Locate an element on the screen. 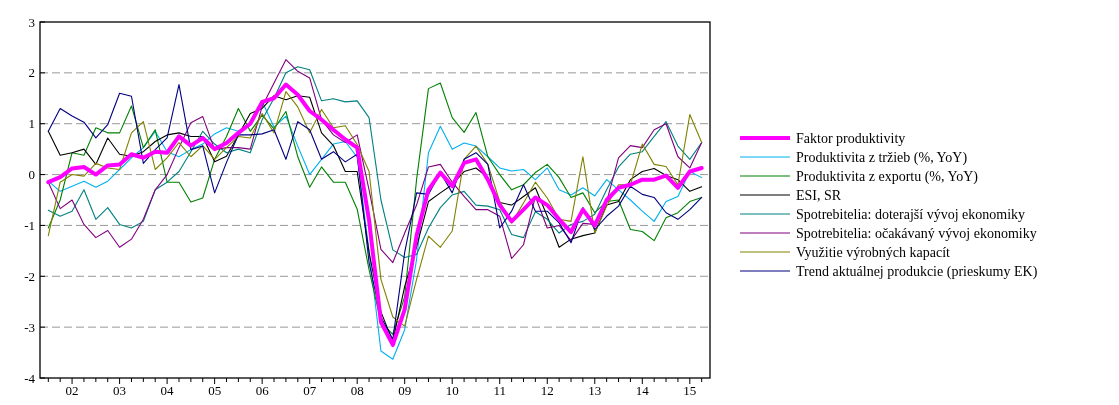 Image resolution: width=1119 pixels, height=405 pixels. x-tick-label: 04 is located at coordinates (167, 390).